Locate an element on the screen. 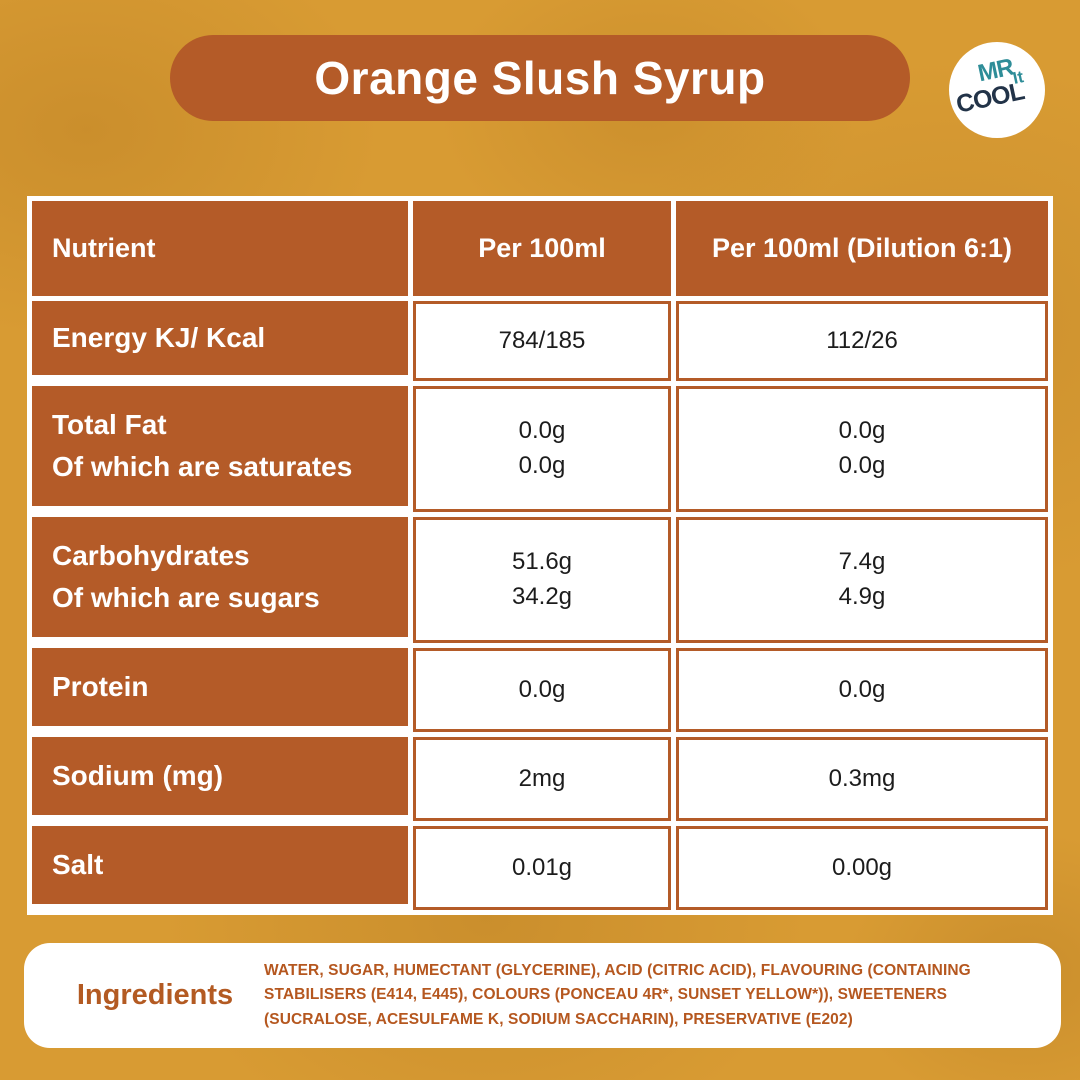 The height and width of the screenshot is (1080, 1080). row-fat-per100ml: 0.0g 0.0g is located at coordinates (542, 449).